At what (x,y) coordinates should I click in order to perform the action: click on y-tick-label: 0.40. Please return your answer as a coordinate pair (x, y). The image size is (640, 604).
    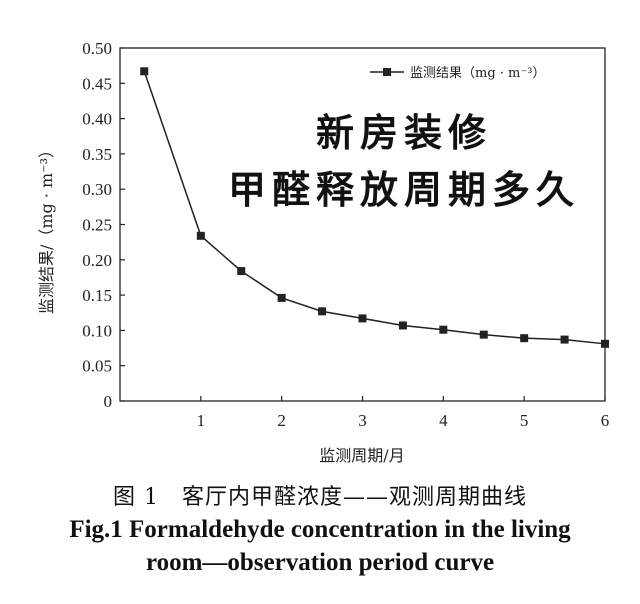
    Looking at the image, I should click on (97, 119).